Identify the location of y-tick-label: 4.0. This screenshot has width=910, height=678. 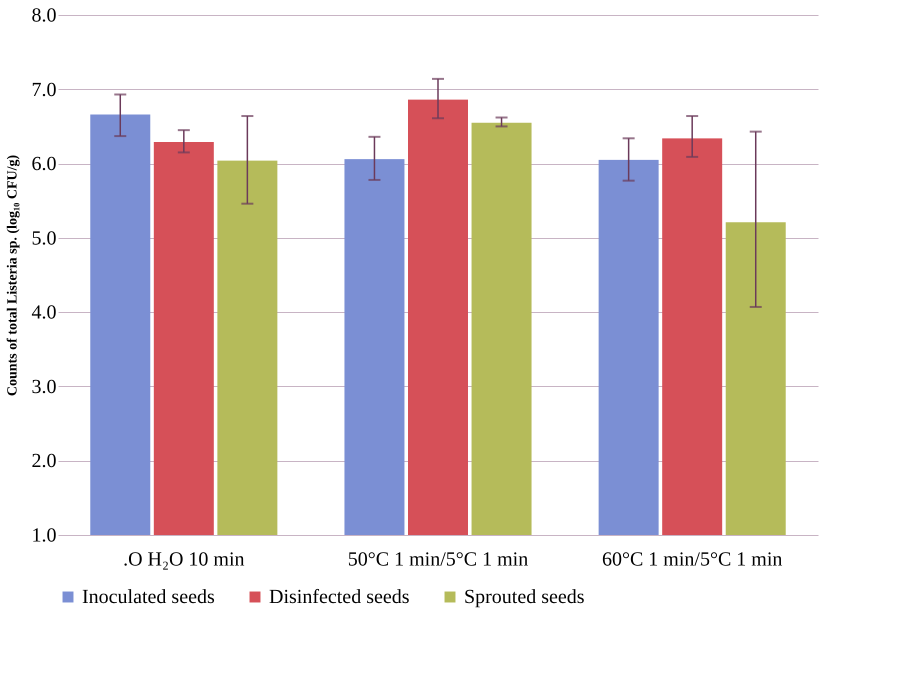
(44, 313).